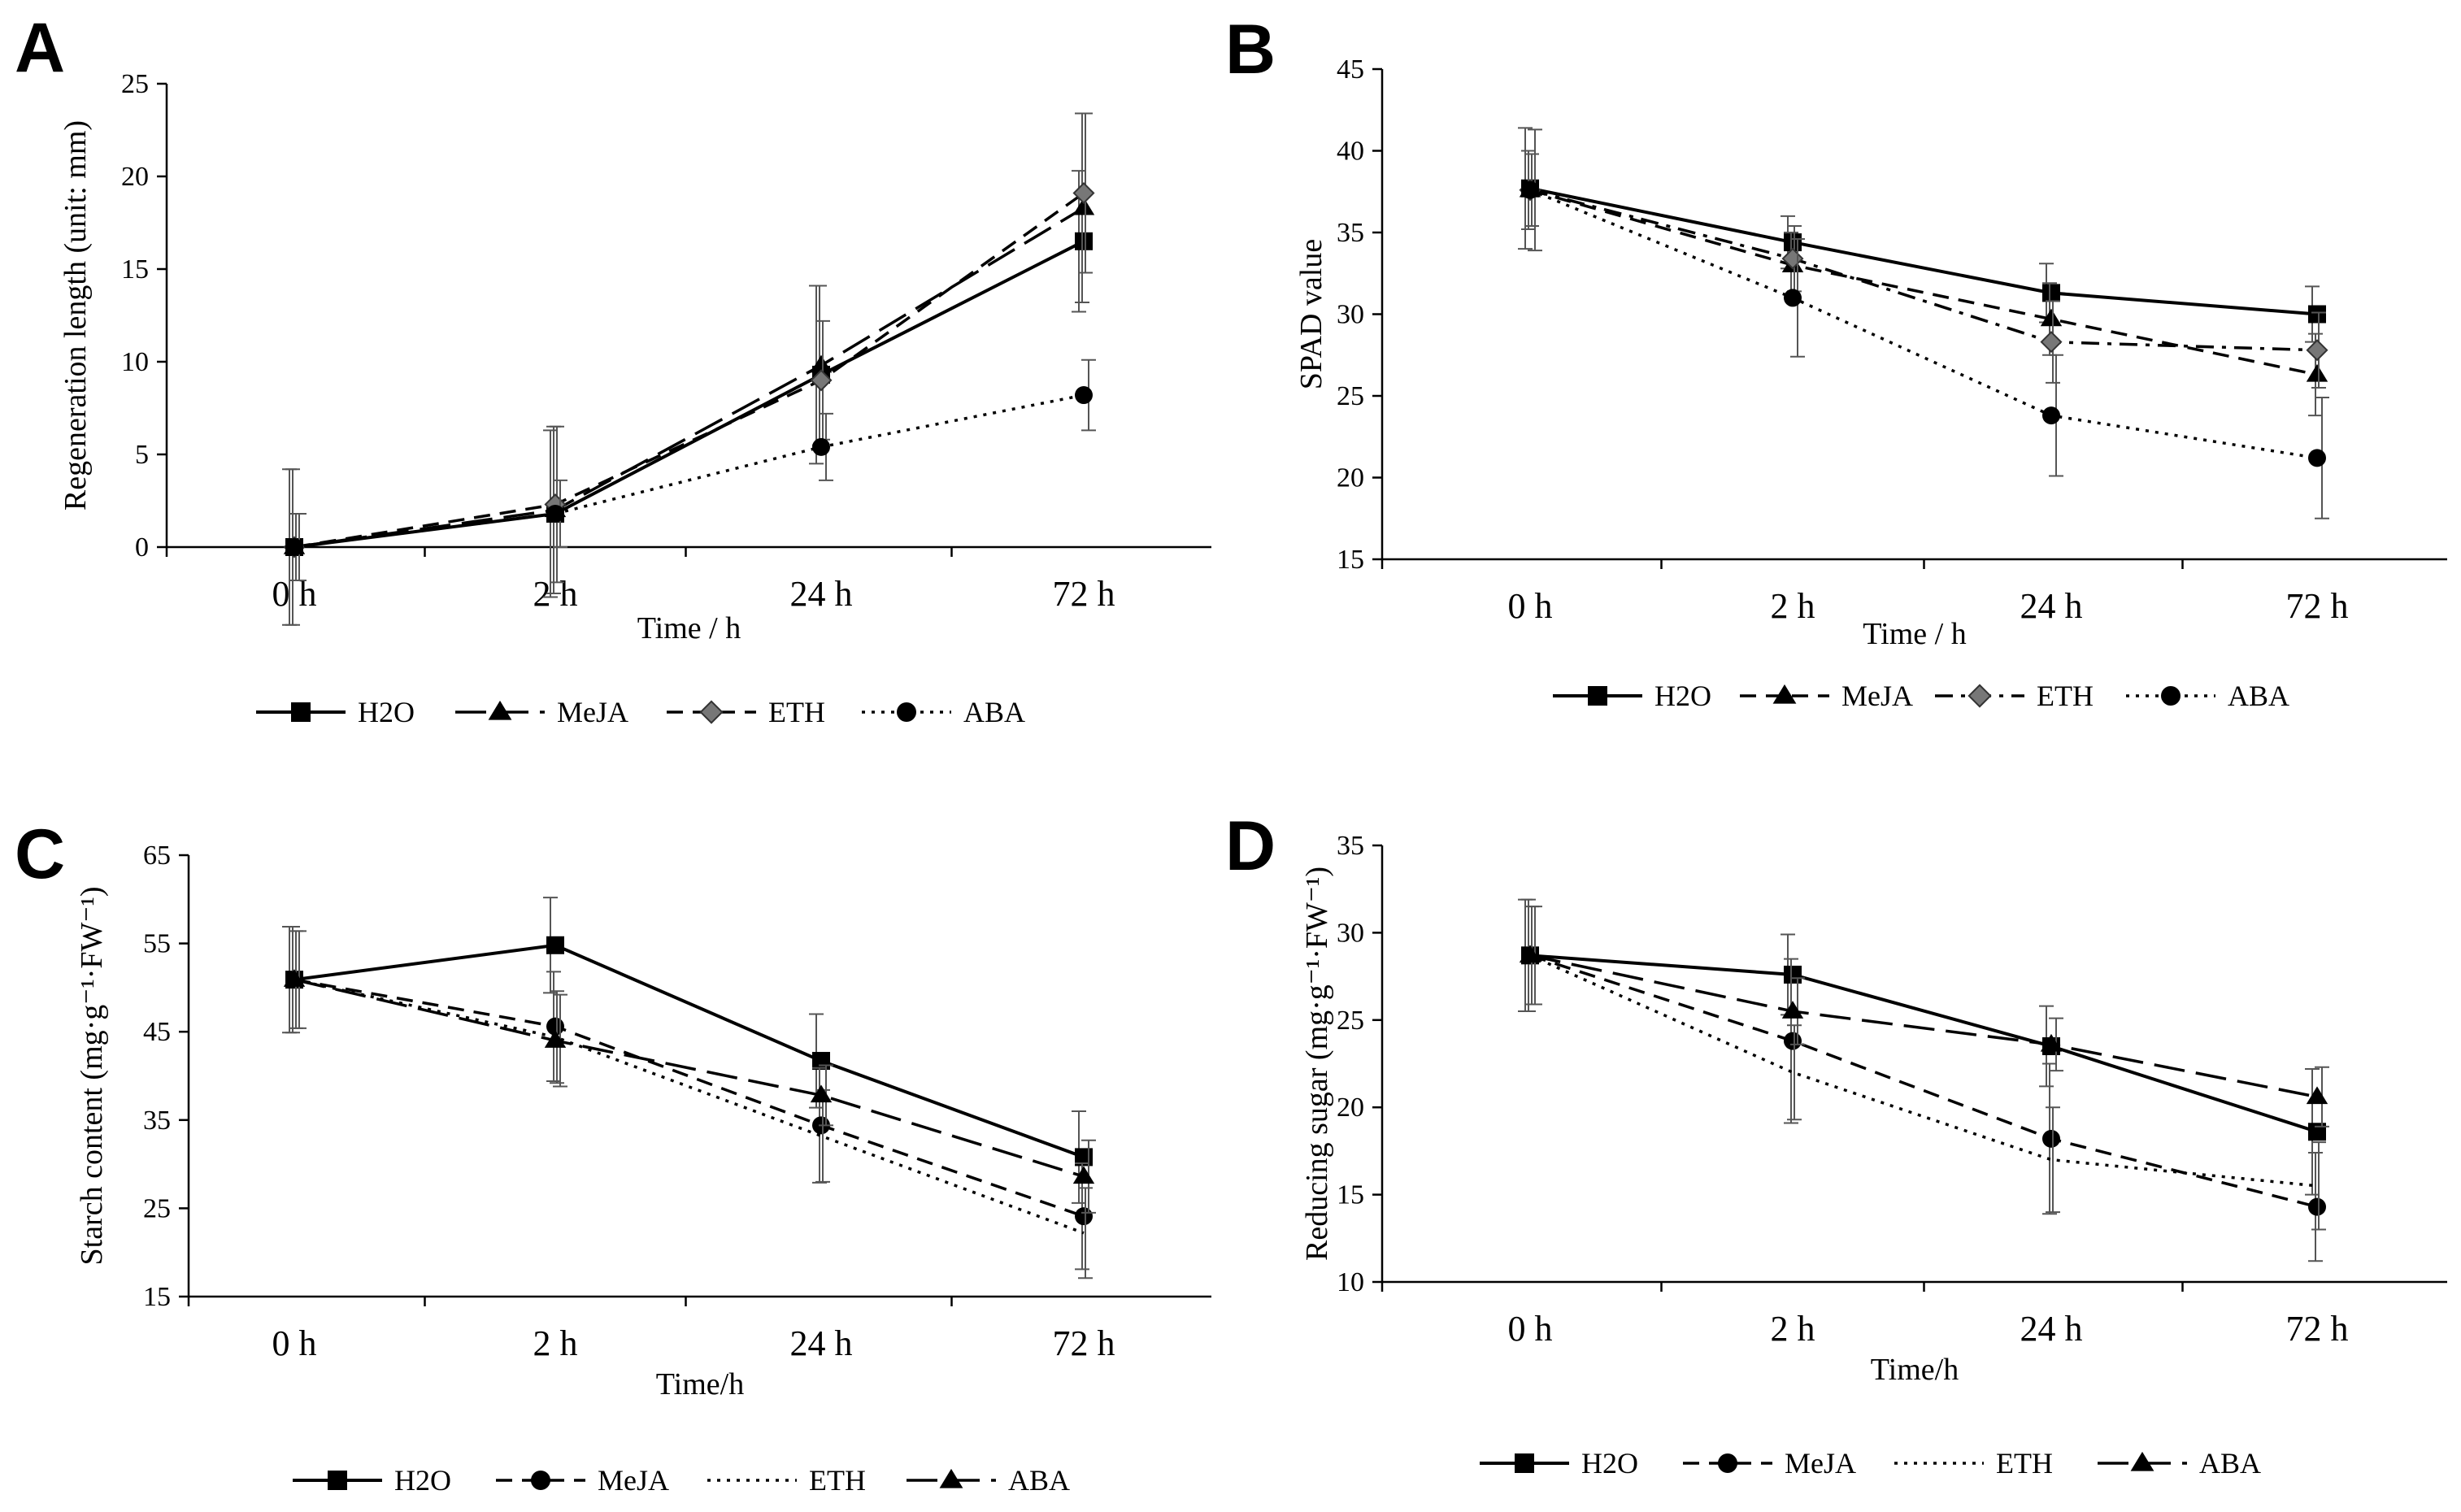 Image resolution: width=2461 pixels, height=1512 pixels. I want to click on panel-letter: D, so click(1250, 846).